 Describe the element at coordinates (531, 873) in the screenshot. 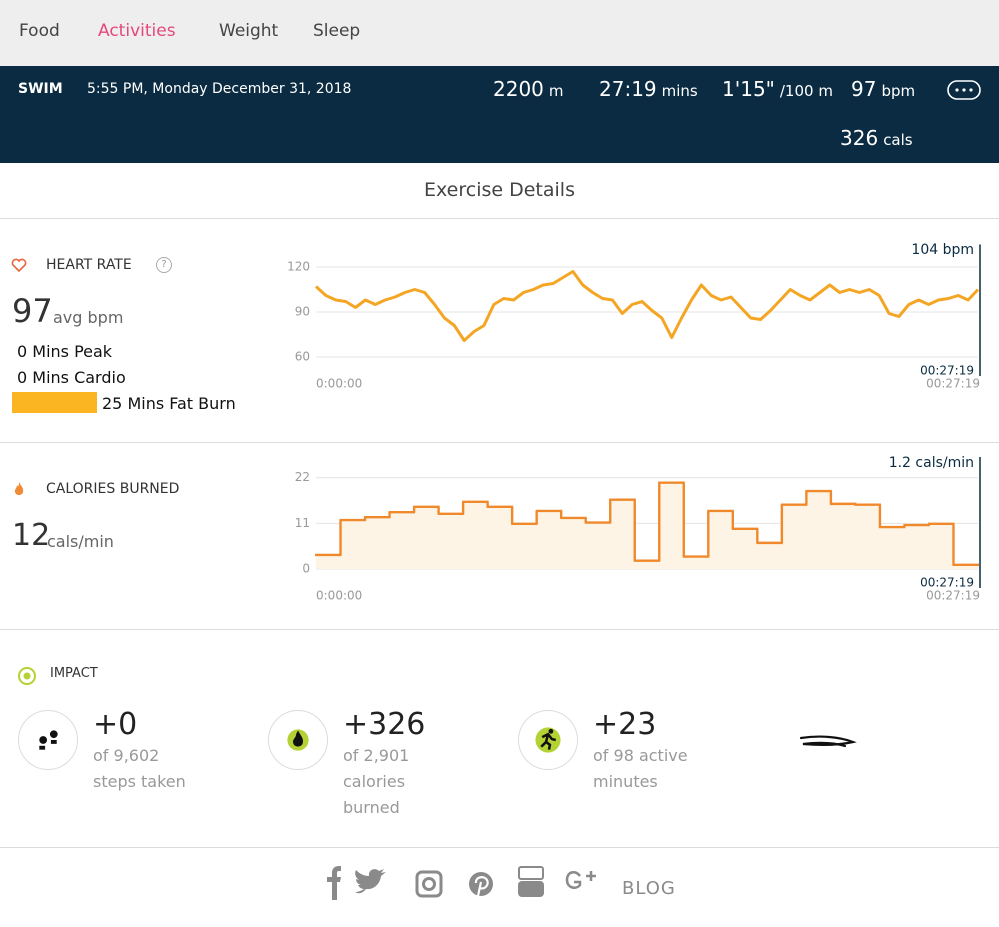

I see `youtube-icon` at that location.